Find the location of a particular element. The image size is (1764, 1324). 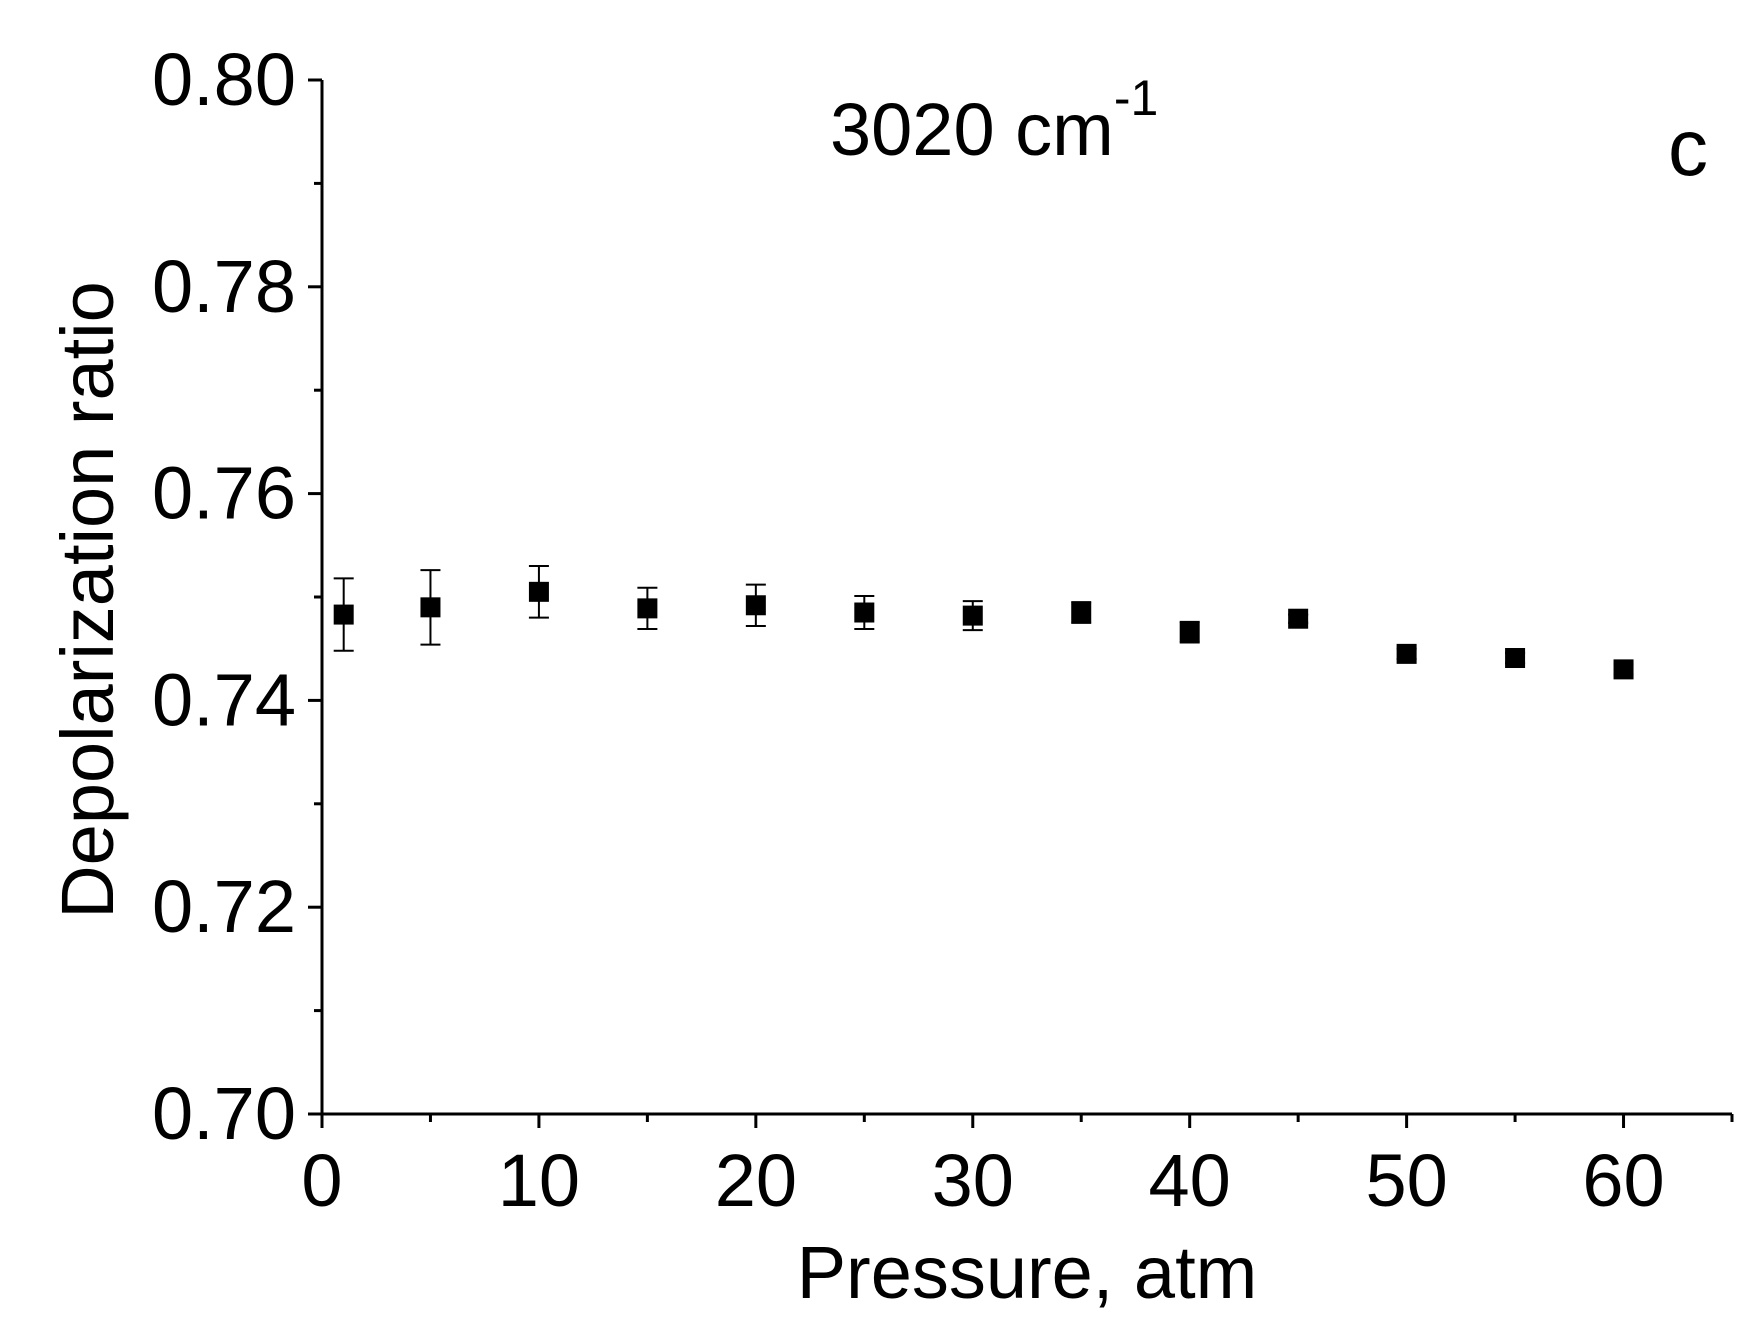

x-tick-label: 0 is located at coordinates (321, 1180).